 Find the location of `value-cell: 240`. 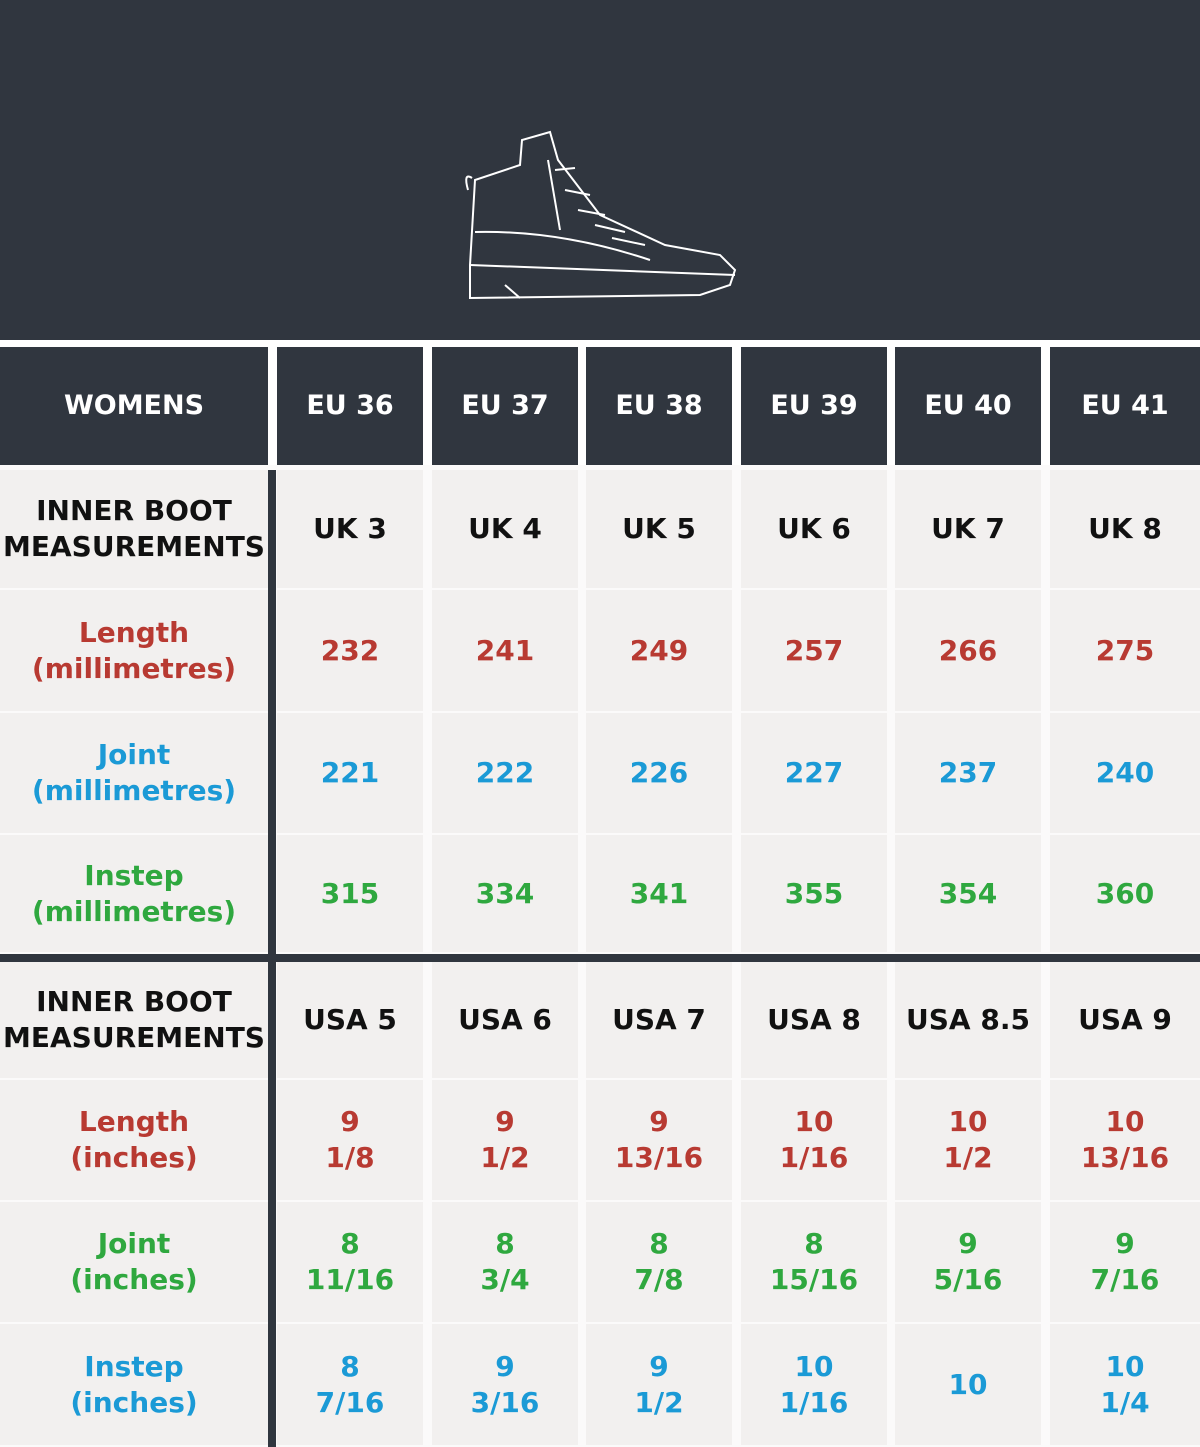

value-cell: 240 is located at coordinates (1125, 773).